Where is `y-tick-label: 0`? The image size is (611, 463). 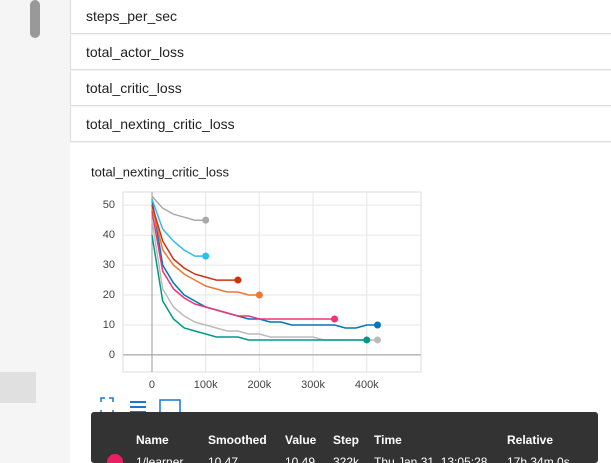 y-tick-label: 0 is located at coordinates (112, 355).